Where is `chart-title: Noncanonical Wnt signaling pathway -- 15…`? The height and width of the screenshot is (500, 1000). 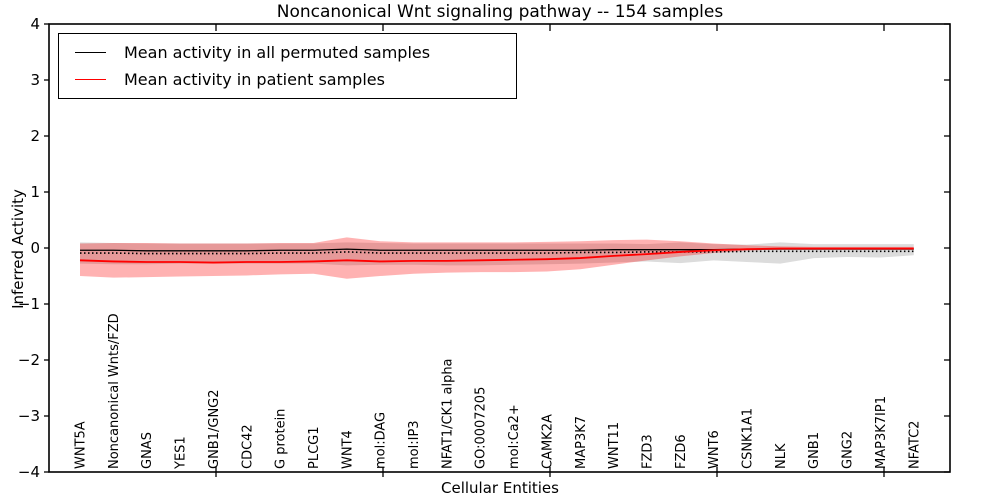
chart-title: Noncanonical Wnt signaling pathway -- 15… is located at coordinates (500, 12).